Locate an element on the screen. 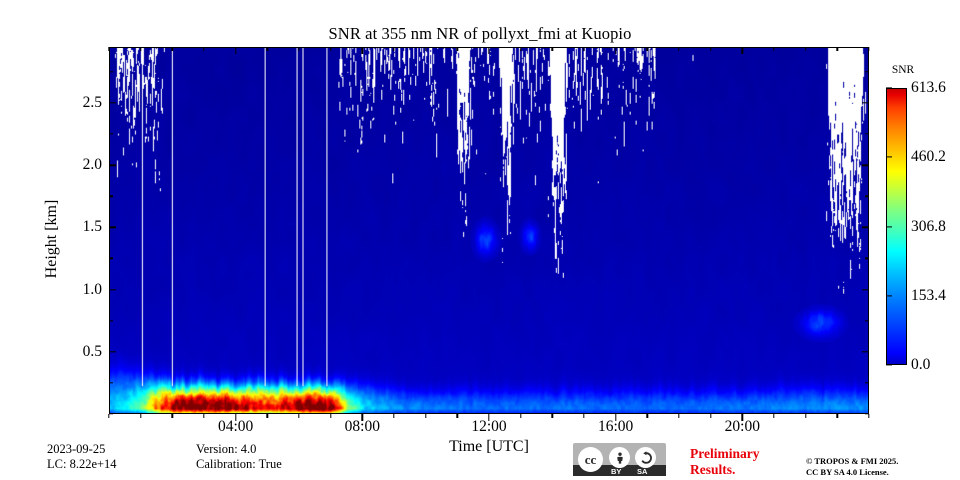 Image resolution: width=960 pixels, height=480 pixels. cc-by-person-icon is located at coordinates (619, 457).